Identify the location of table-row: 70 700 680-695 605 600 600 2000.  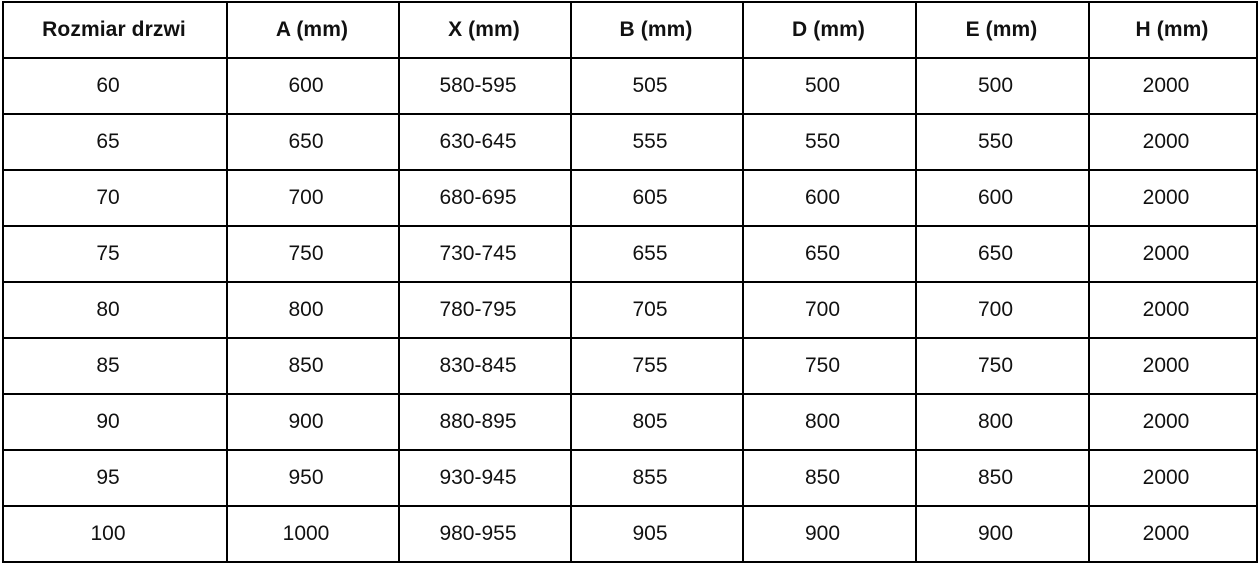
(630, 198).